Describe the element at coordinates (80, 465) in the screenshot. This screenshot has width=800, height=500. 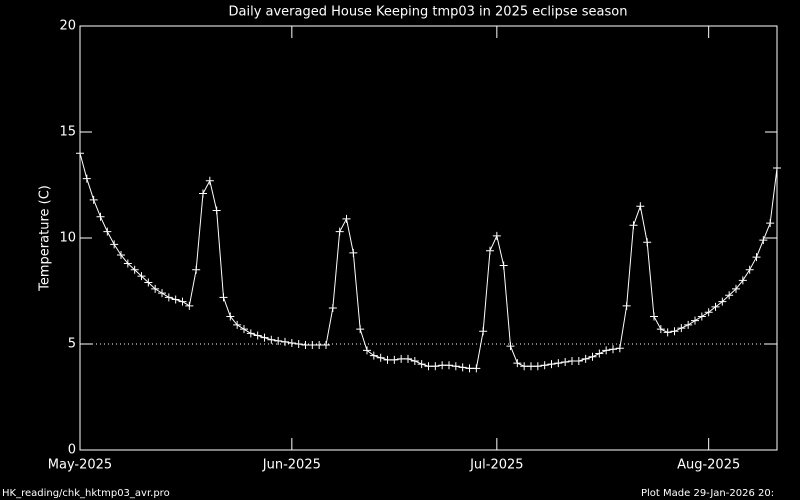
I see `x-tick-label: May-2025` at that location.